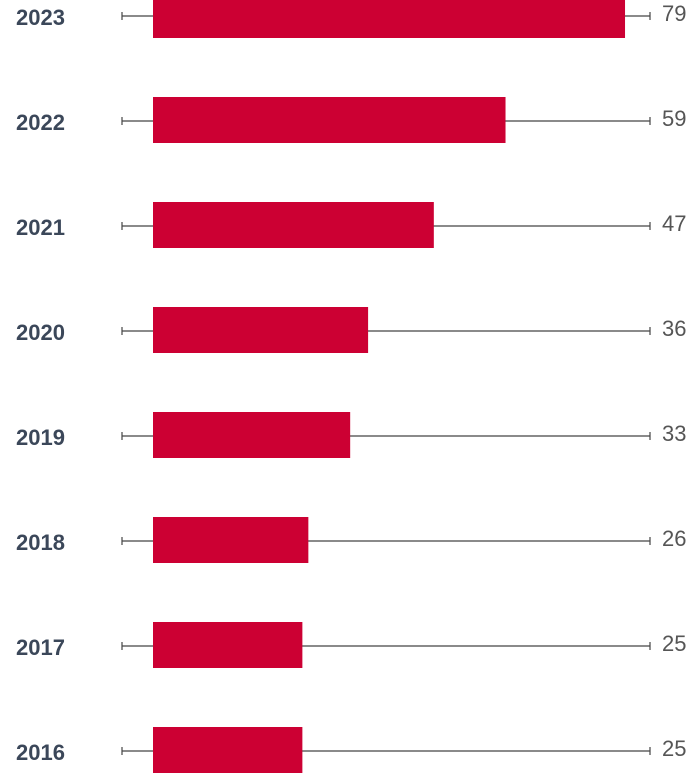 This screenshot has width=697, height=773. What do you see at coordinates (674, 223) in the screenshot?
I see `value-label: 47` at bounding box center [674, 223].